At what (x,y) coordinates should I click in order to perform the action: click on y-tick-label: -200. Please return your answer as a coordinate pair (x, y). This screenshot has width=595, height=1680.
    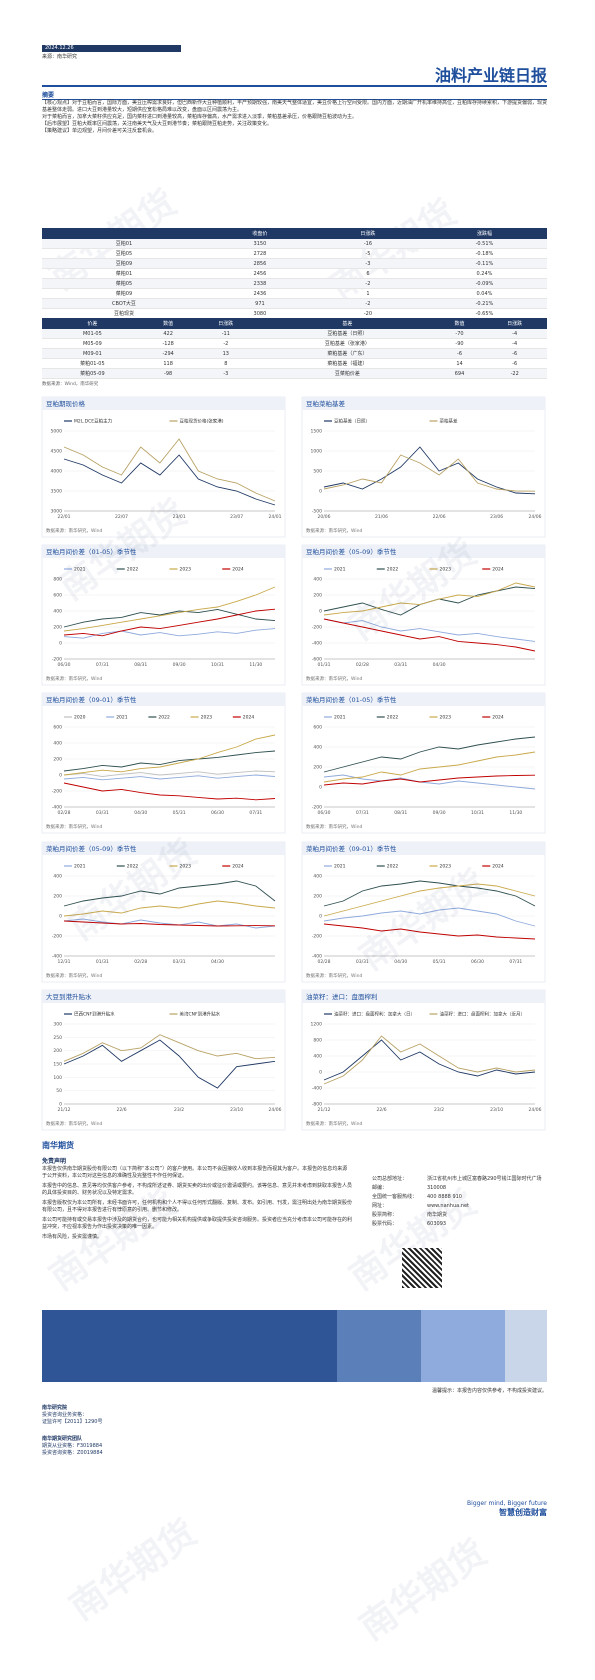
    Looking at the image, I should click on (57, 660).